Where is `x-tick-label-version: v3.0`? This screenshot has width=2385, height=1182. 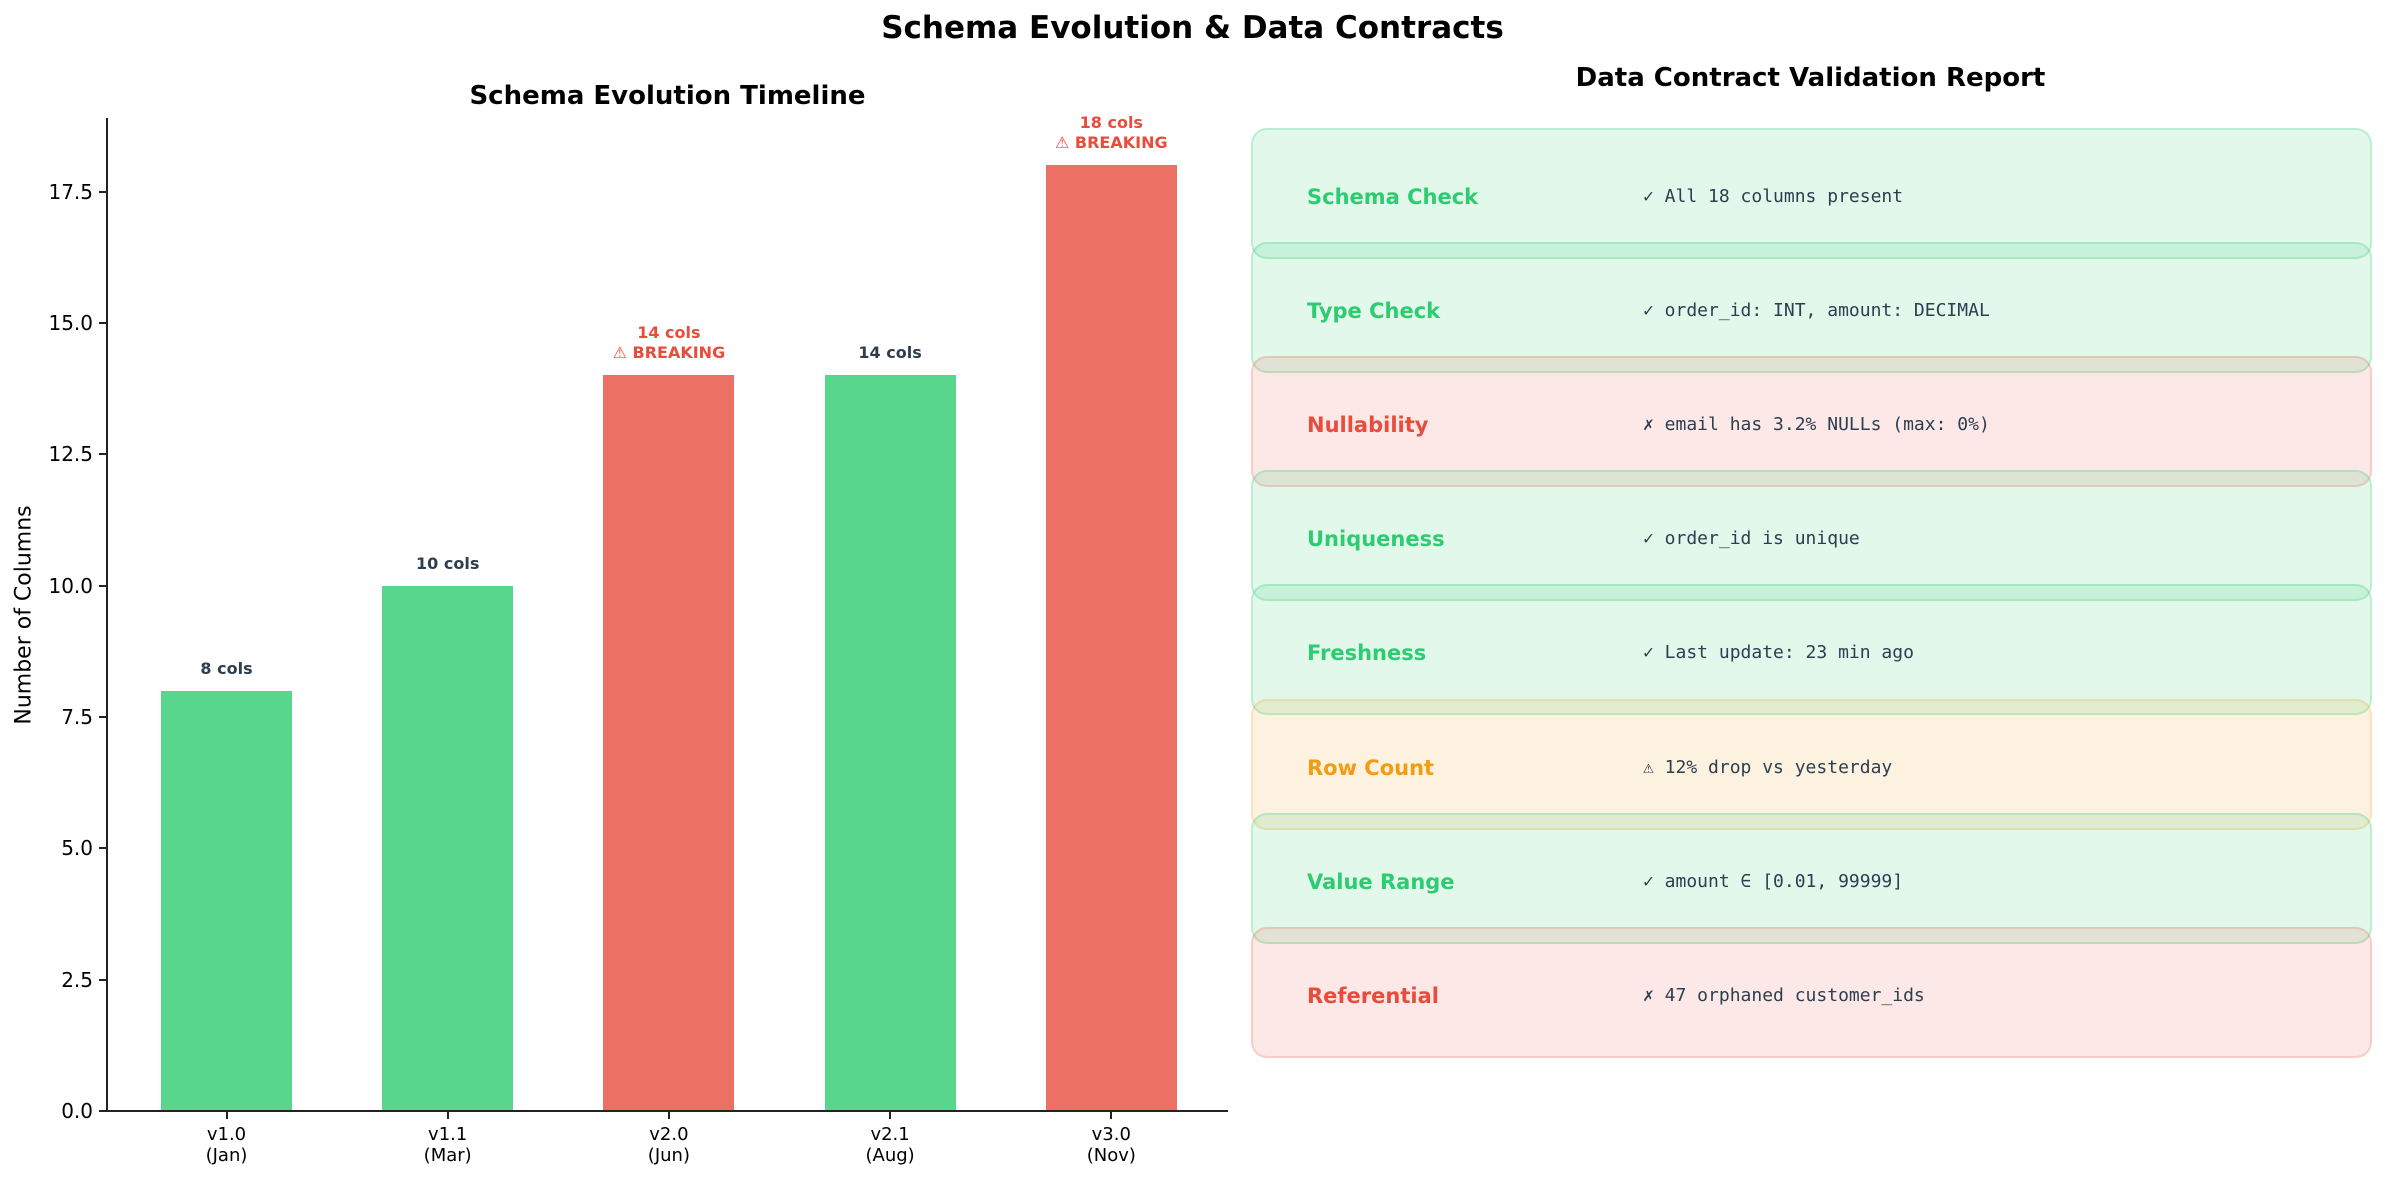 x-tick-label-version: v3.0 is located at coordinates (1111, 1134).